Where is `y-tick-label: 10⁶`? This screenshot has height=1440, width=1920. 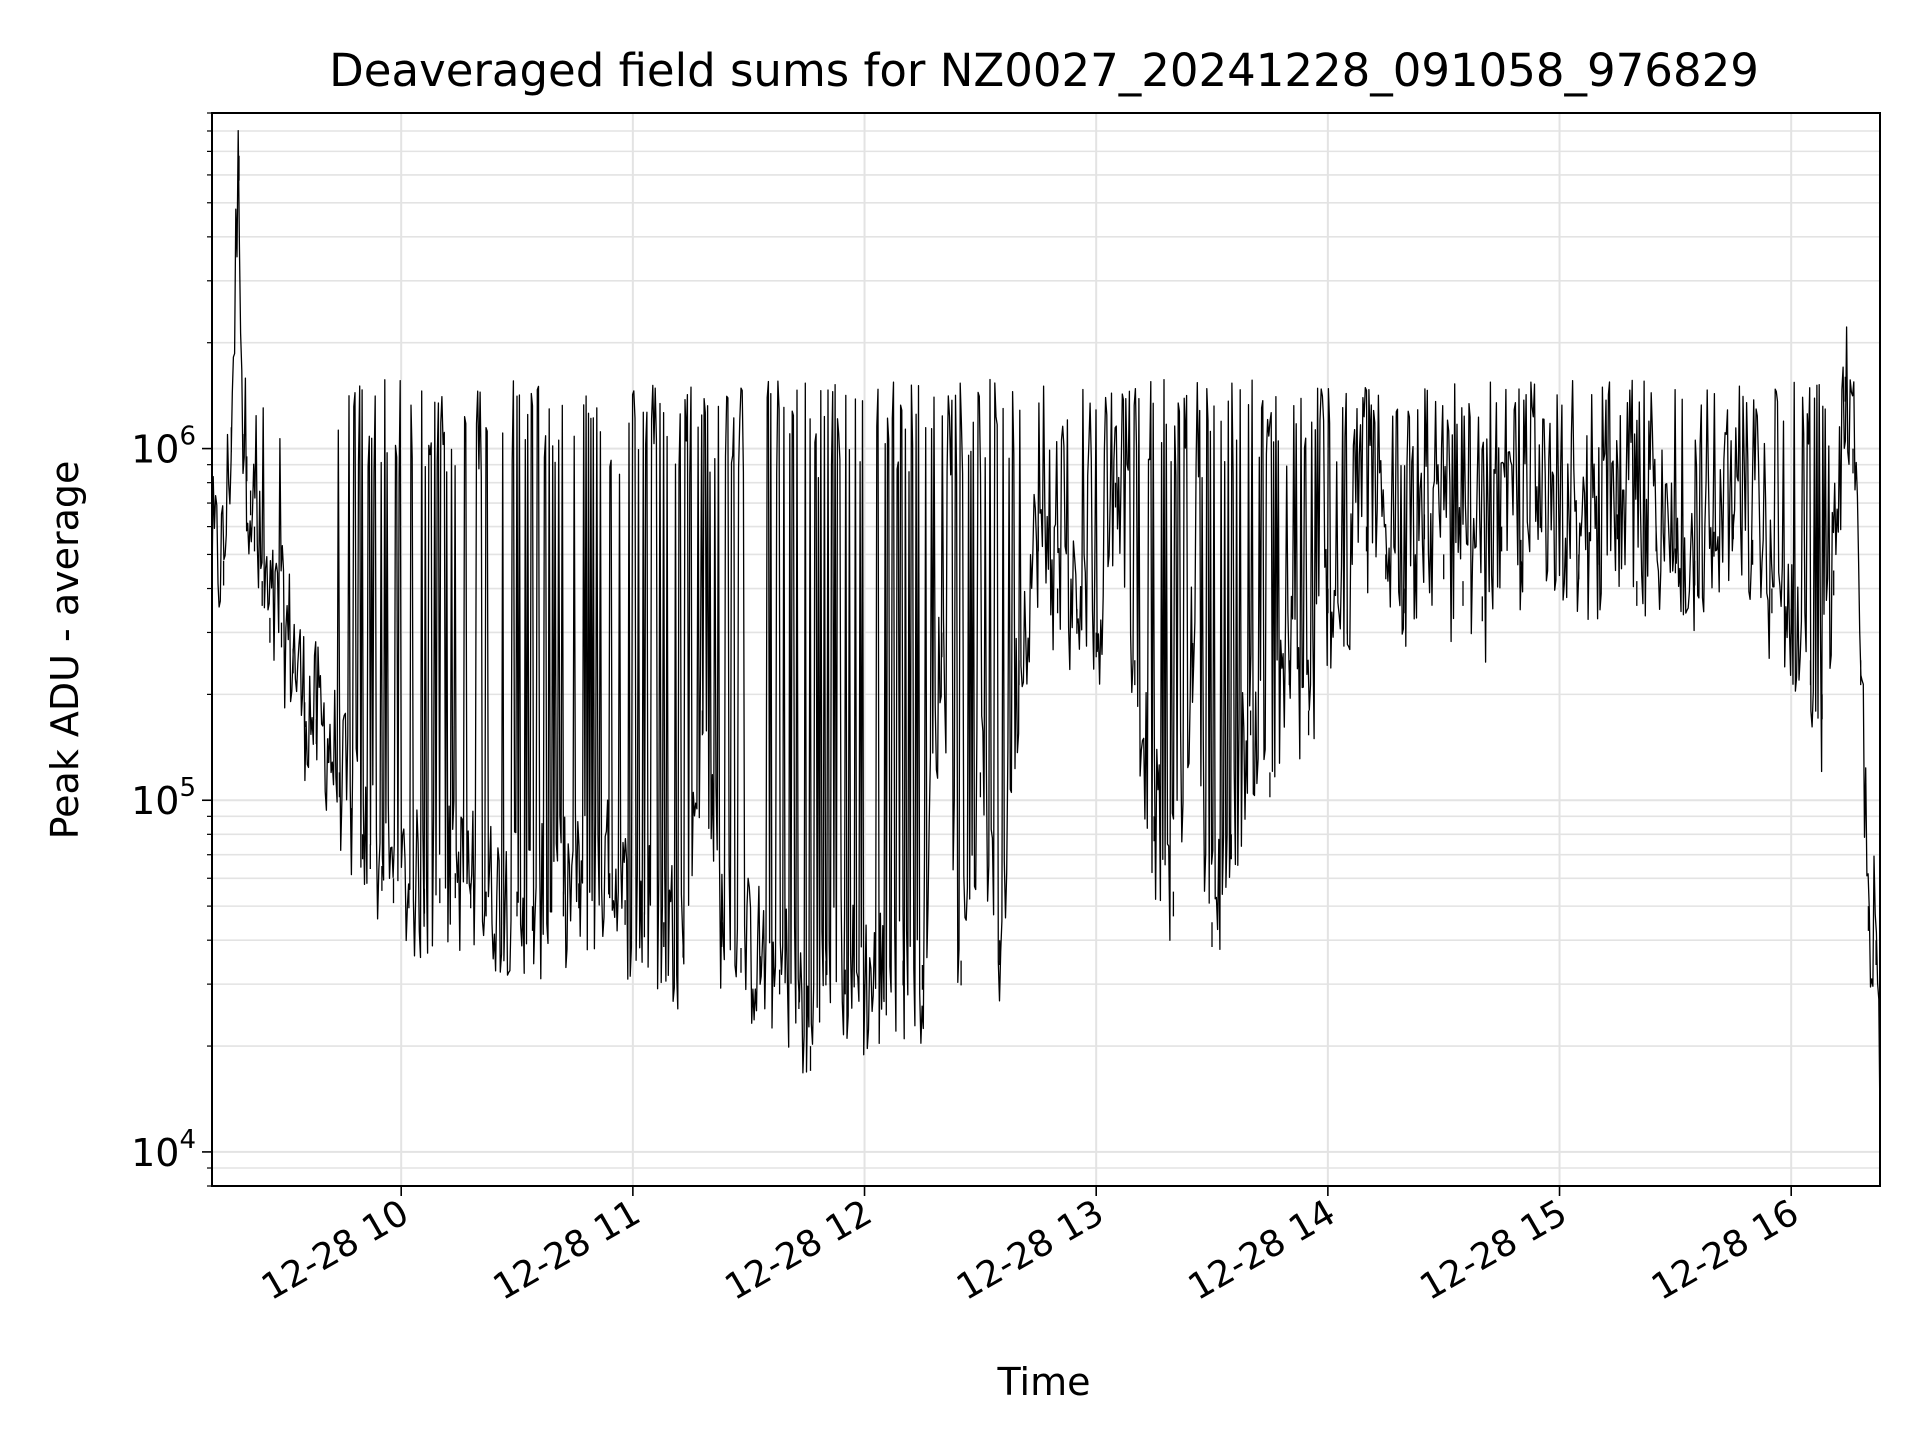
y-tick-label: 10⁶ is located at coordinates (163, 447).